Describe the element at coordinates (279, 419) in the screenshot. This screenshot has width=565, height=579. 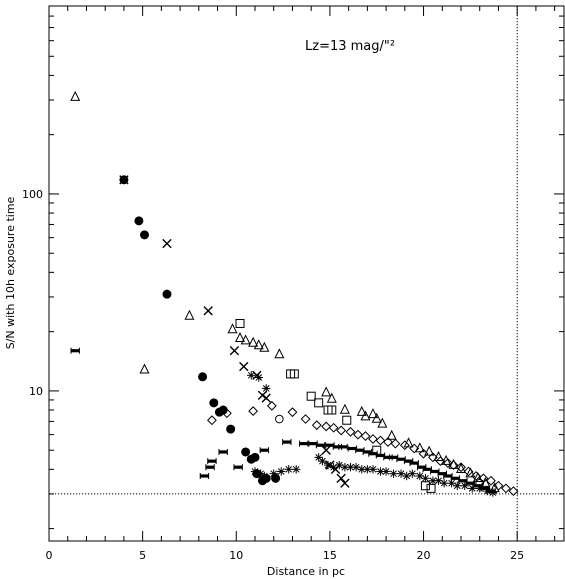
I see `data-point-circle-open` at that location.